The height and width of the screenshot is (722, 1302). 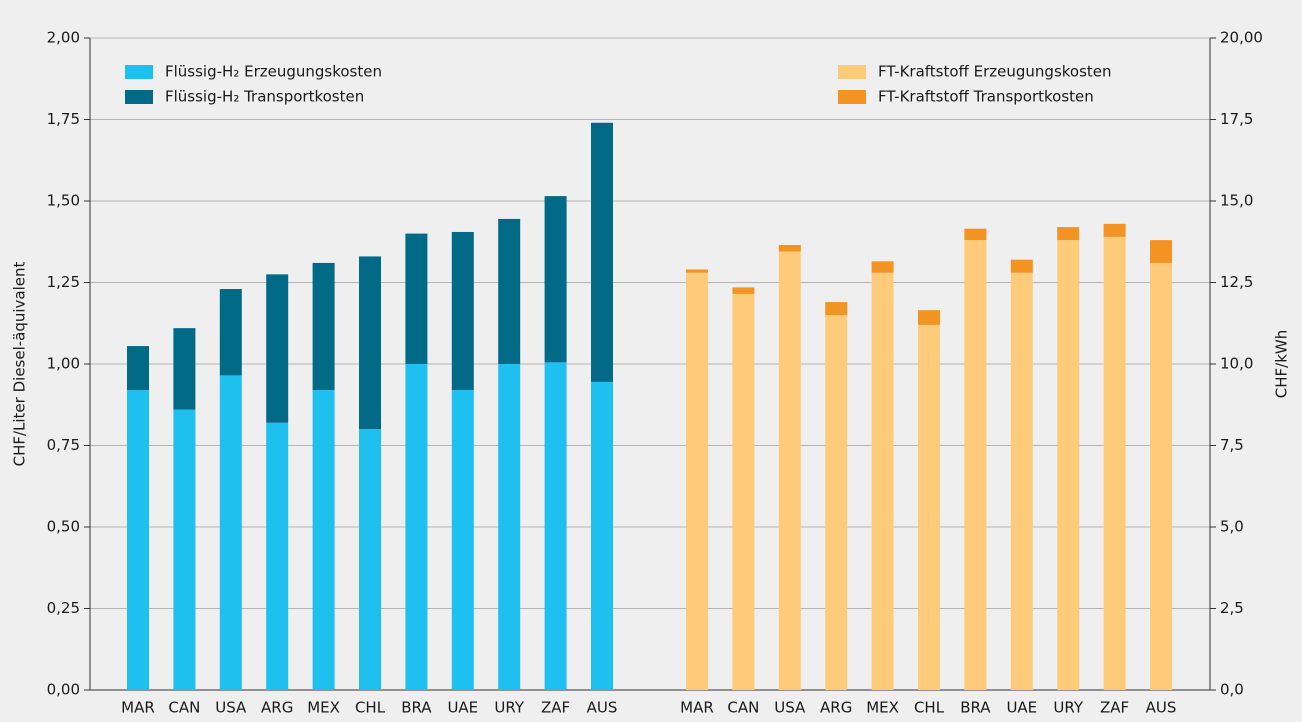 I want to click on legend-label: FT-Kraftstoff Transportkosten, so click(x=986, y=97).